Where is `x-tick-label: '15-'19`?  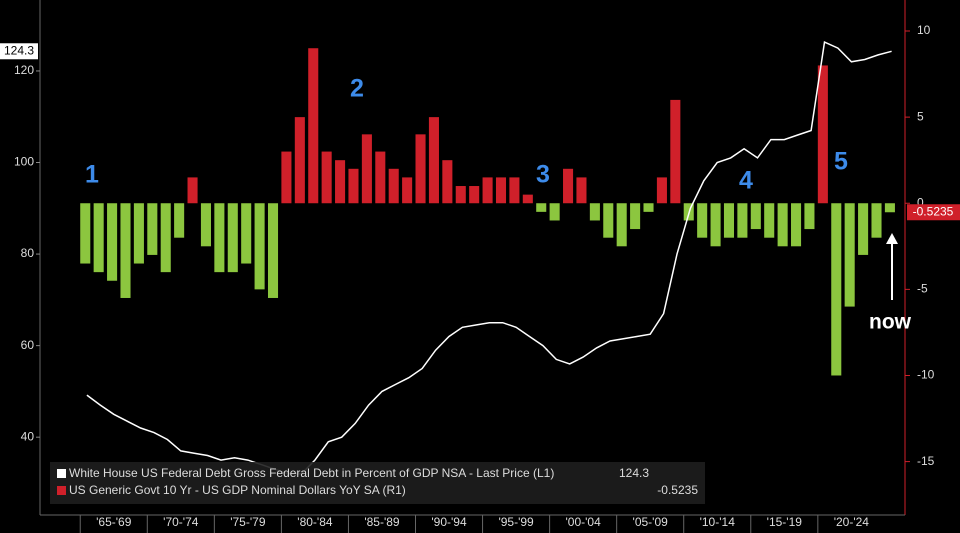
x-tick-label: '15-'19 is located at coordinates (785, 522).